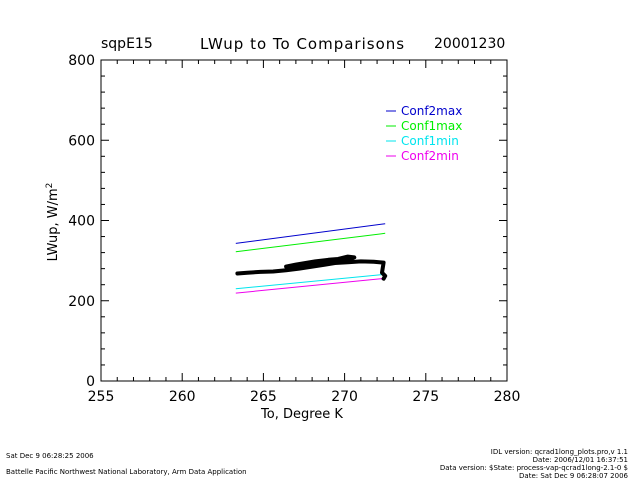  I want to click on chart-date: 20001230, so click(470, 44).